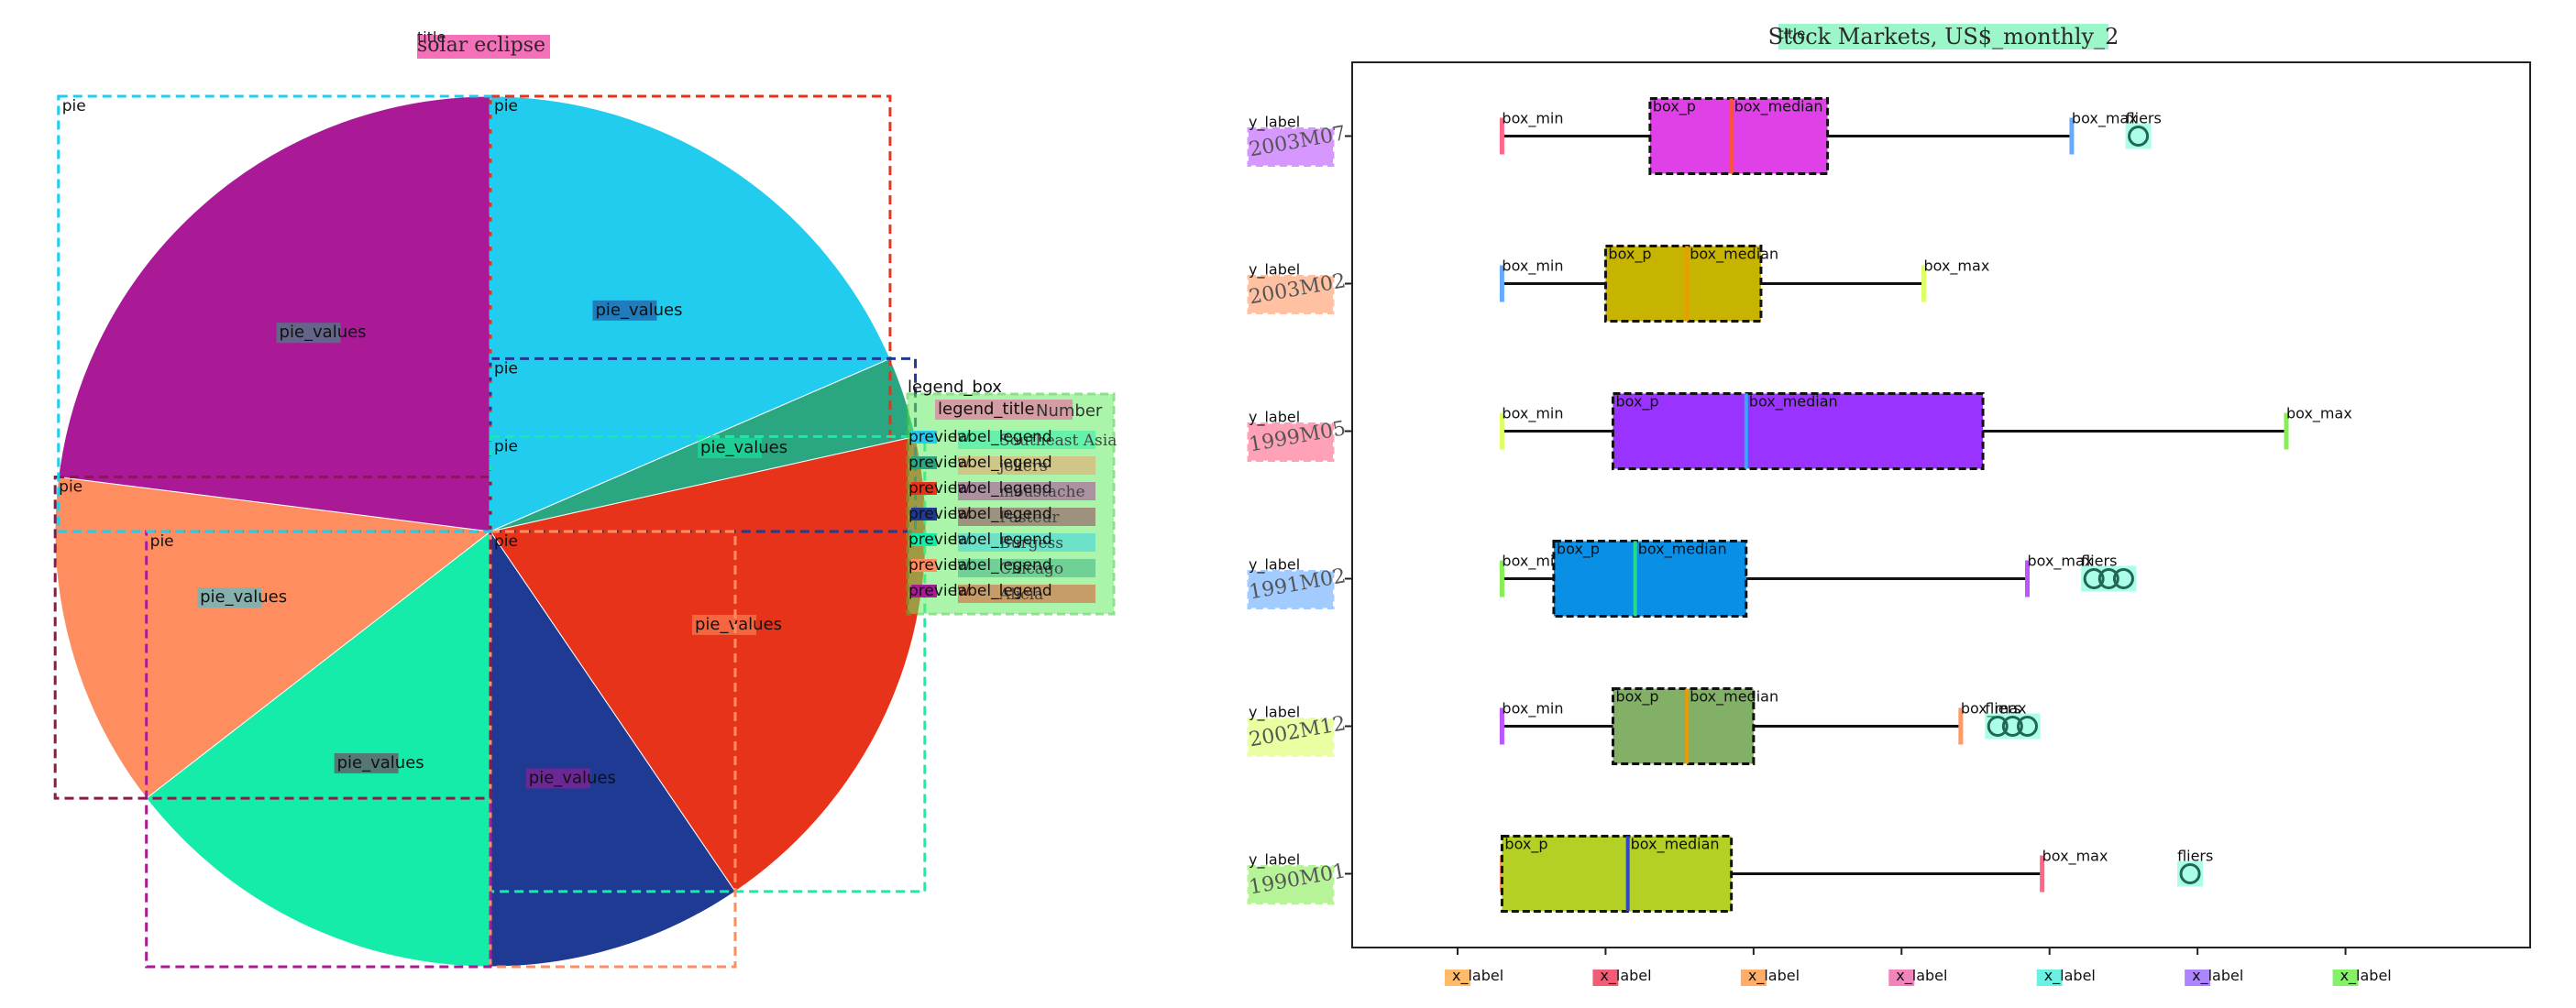 The width and height of the screenshot is (2576, 1008). Describe the element at coordinates (506, 368) in the screenshot. I see `pie-tag-2: pie` at that location.